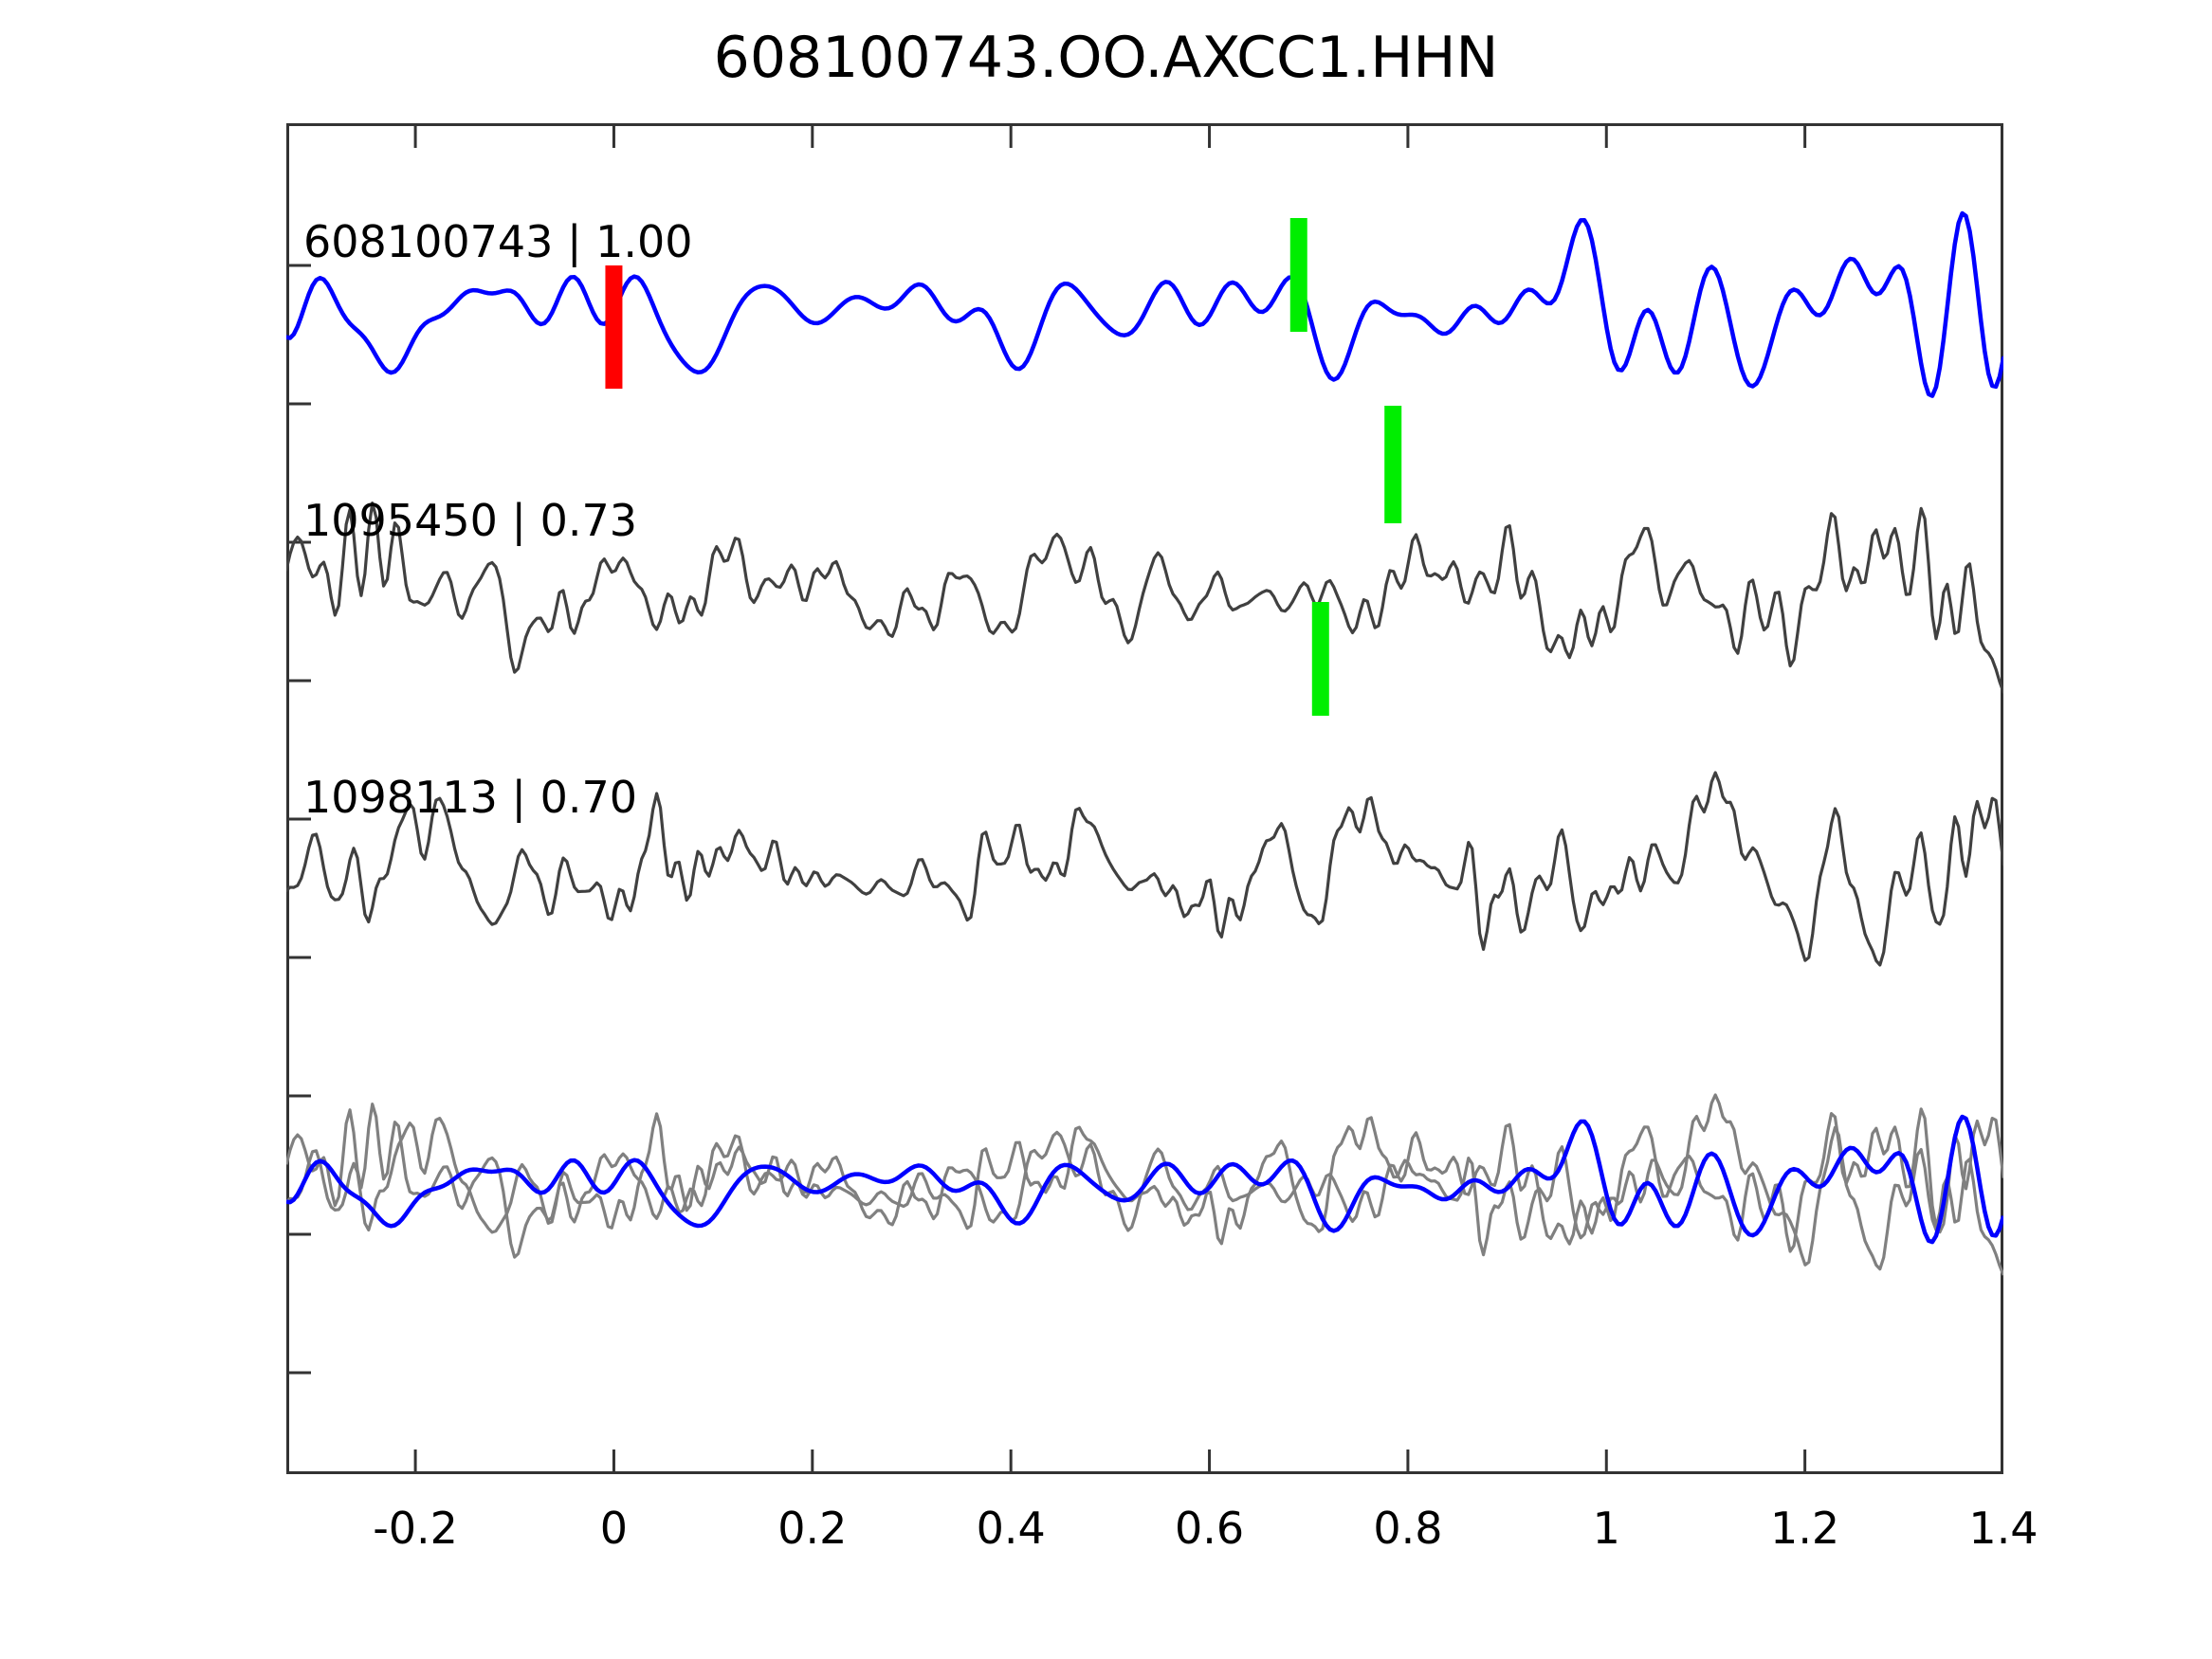 This screenshot has width=2212, height=1659. I want to click on trace-label-0: 608100743 | 1.00, so click(498, 241).